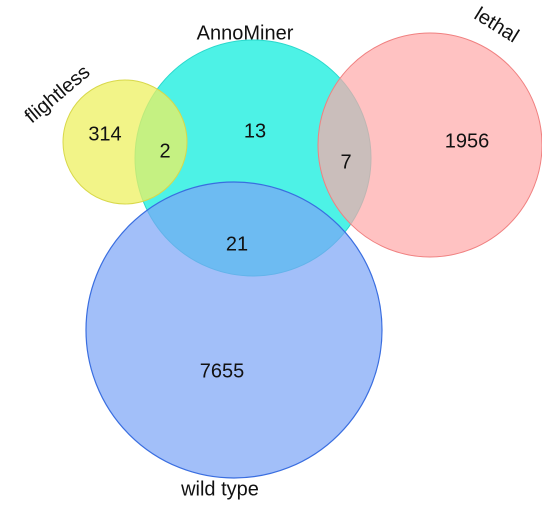 The width and height of the screenshot is (542, 506). What do you see at coordinates (104, 134) in the screenshot?
I see `region-count: 314` at bounding box center [104, 134].